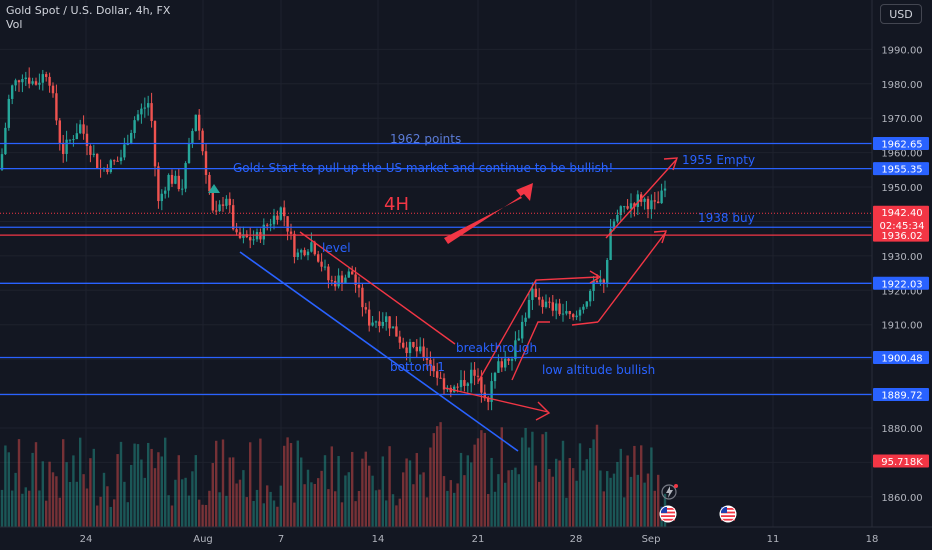  I want to click on level-label: 1889.72, so click(901, 396).